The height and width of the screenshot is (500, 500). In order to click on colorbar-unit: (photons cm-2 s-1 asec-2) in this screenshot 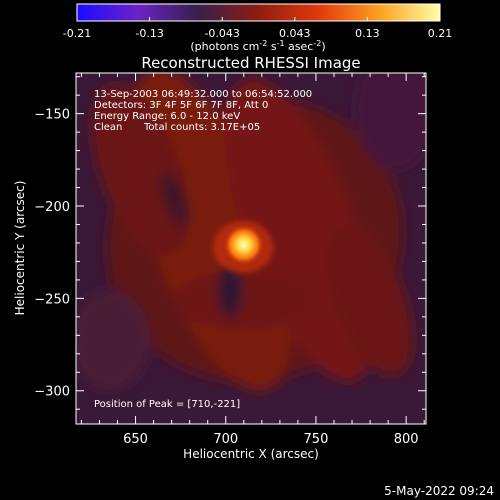, I will do `click(257, 46)`.